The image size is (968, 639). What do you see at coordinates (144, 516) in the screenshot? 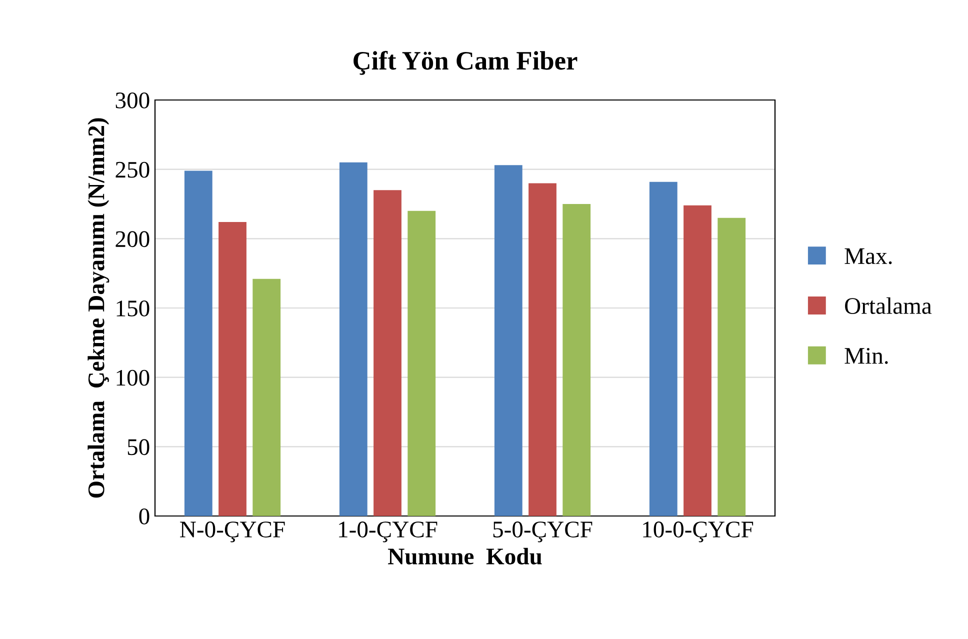
I see `y-tick-label: 0` at bounding box center [144, 516].